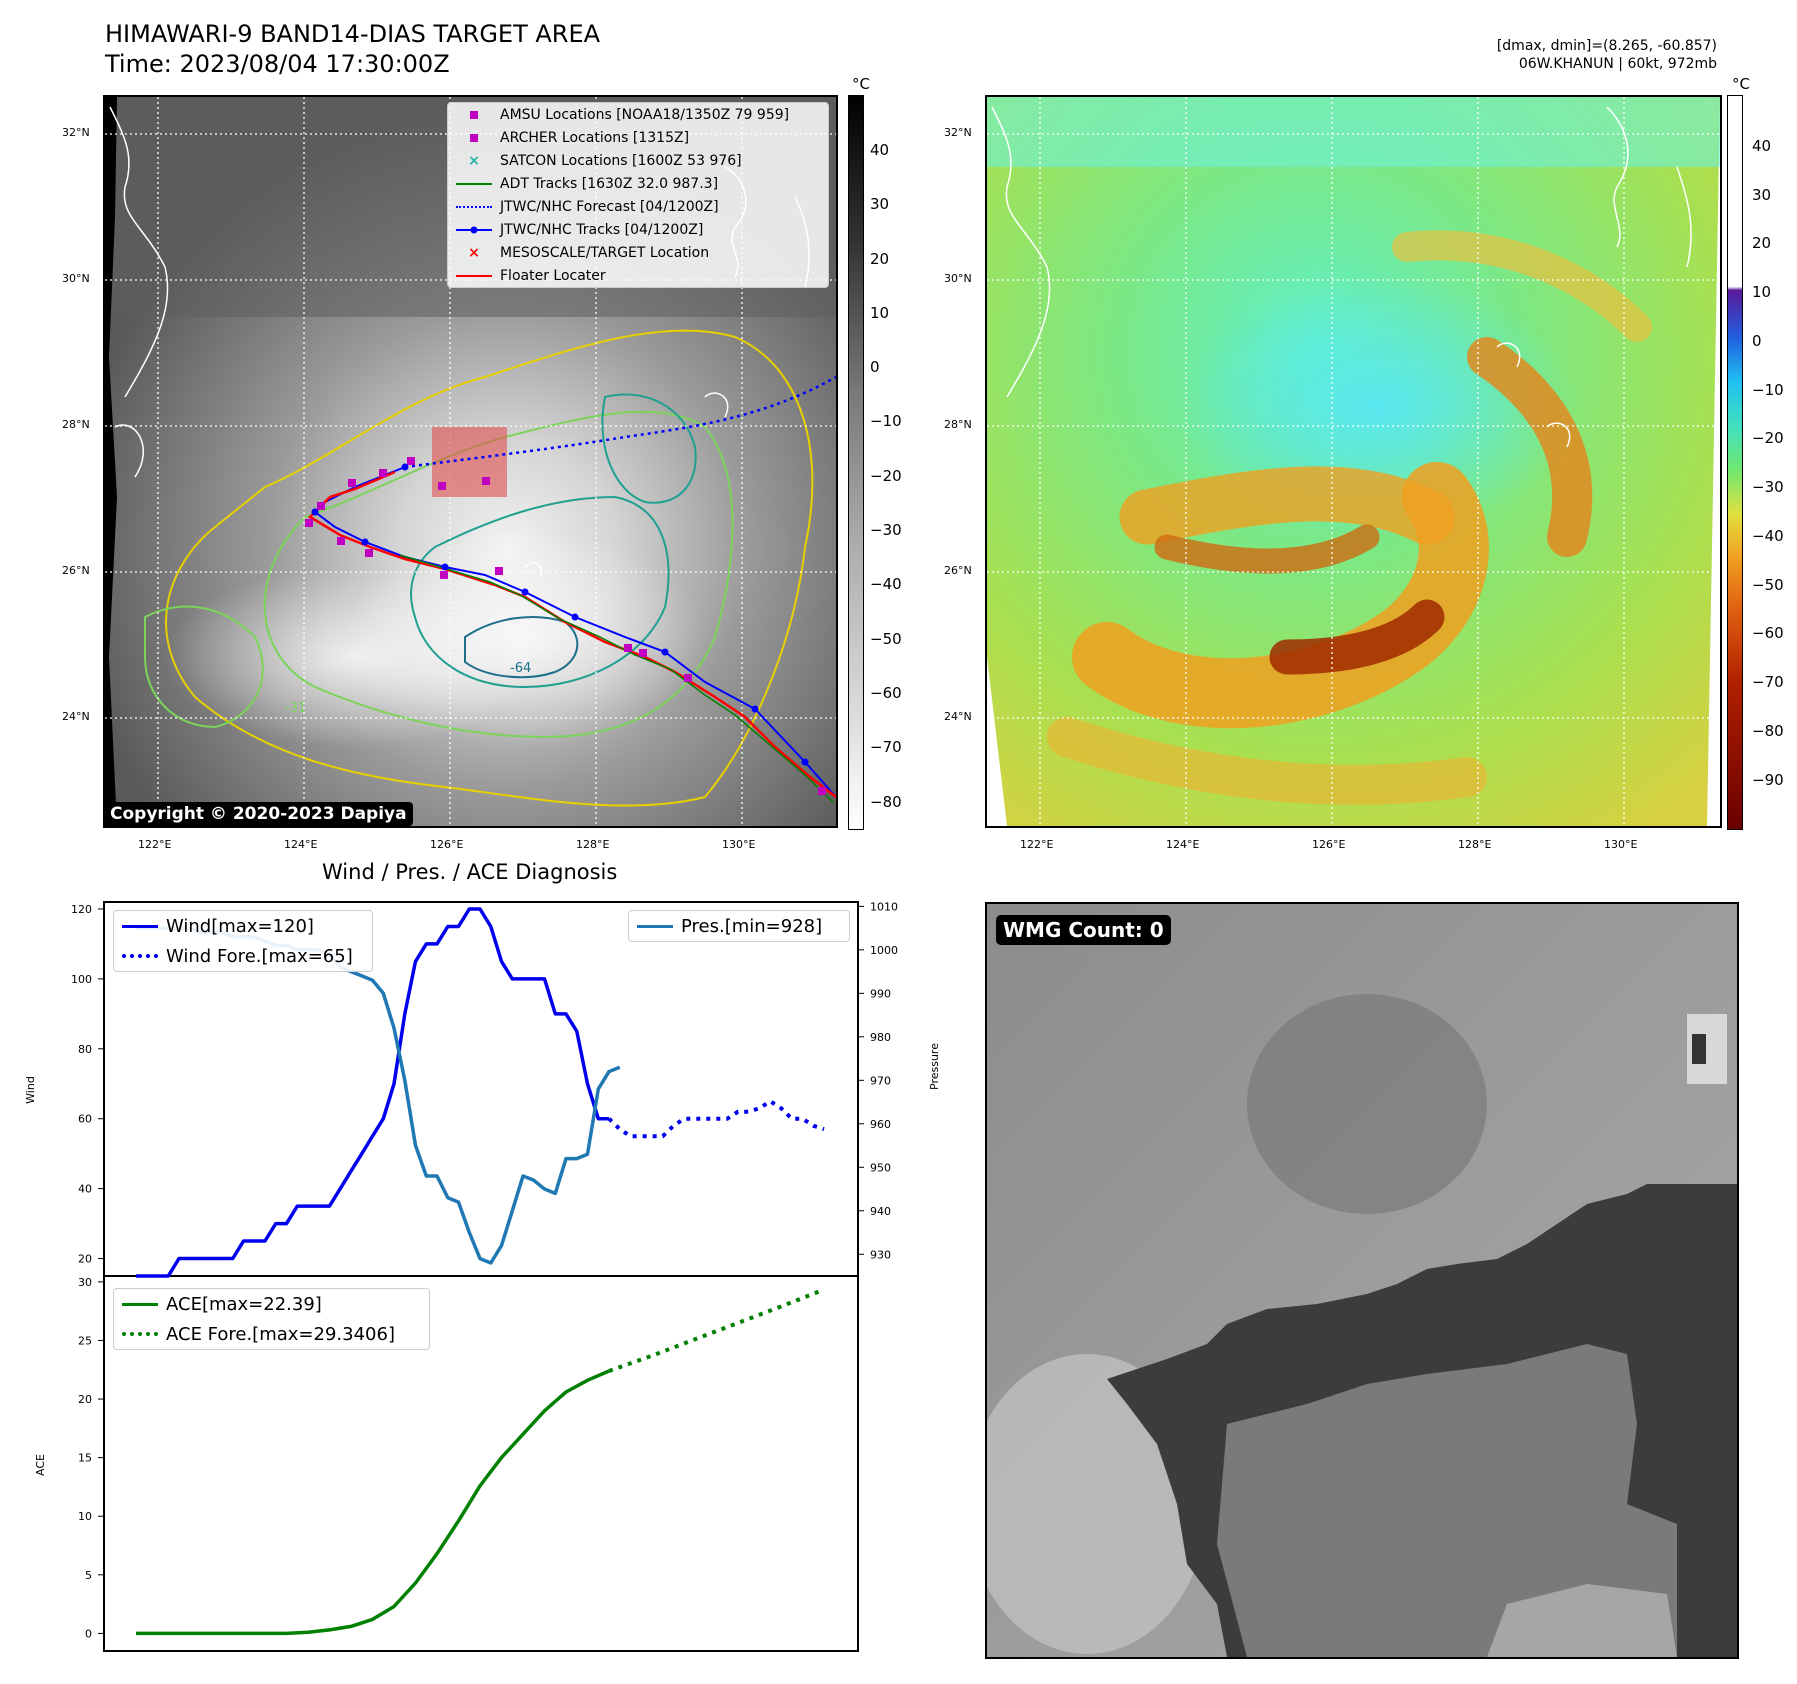 Image resolution: width=1797 pixels, height=1684 pixels. Describe the element at coordinates (81, 909) in the screenshot. I see `wind-tick-label: 120` at that location.